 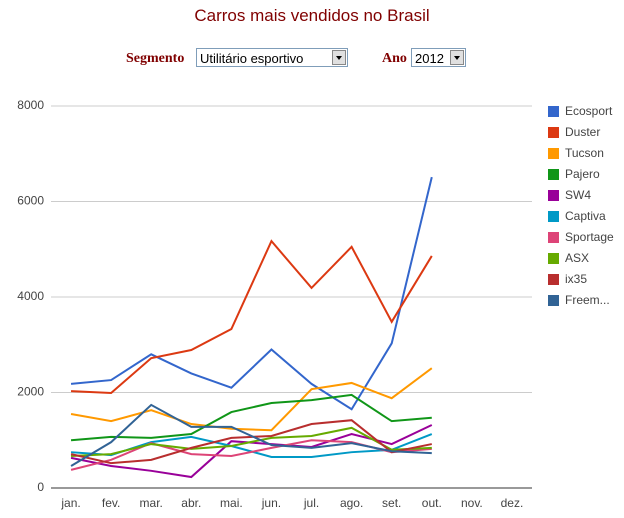 I want to click on y-tick-label: 6000, so click(x=30, y=201).